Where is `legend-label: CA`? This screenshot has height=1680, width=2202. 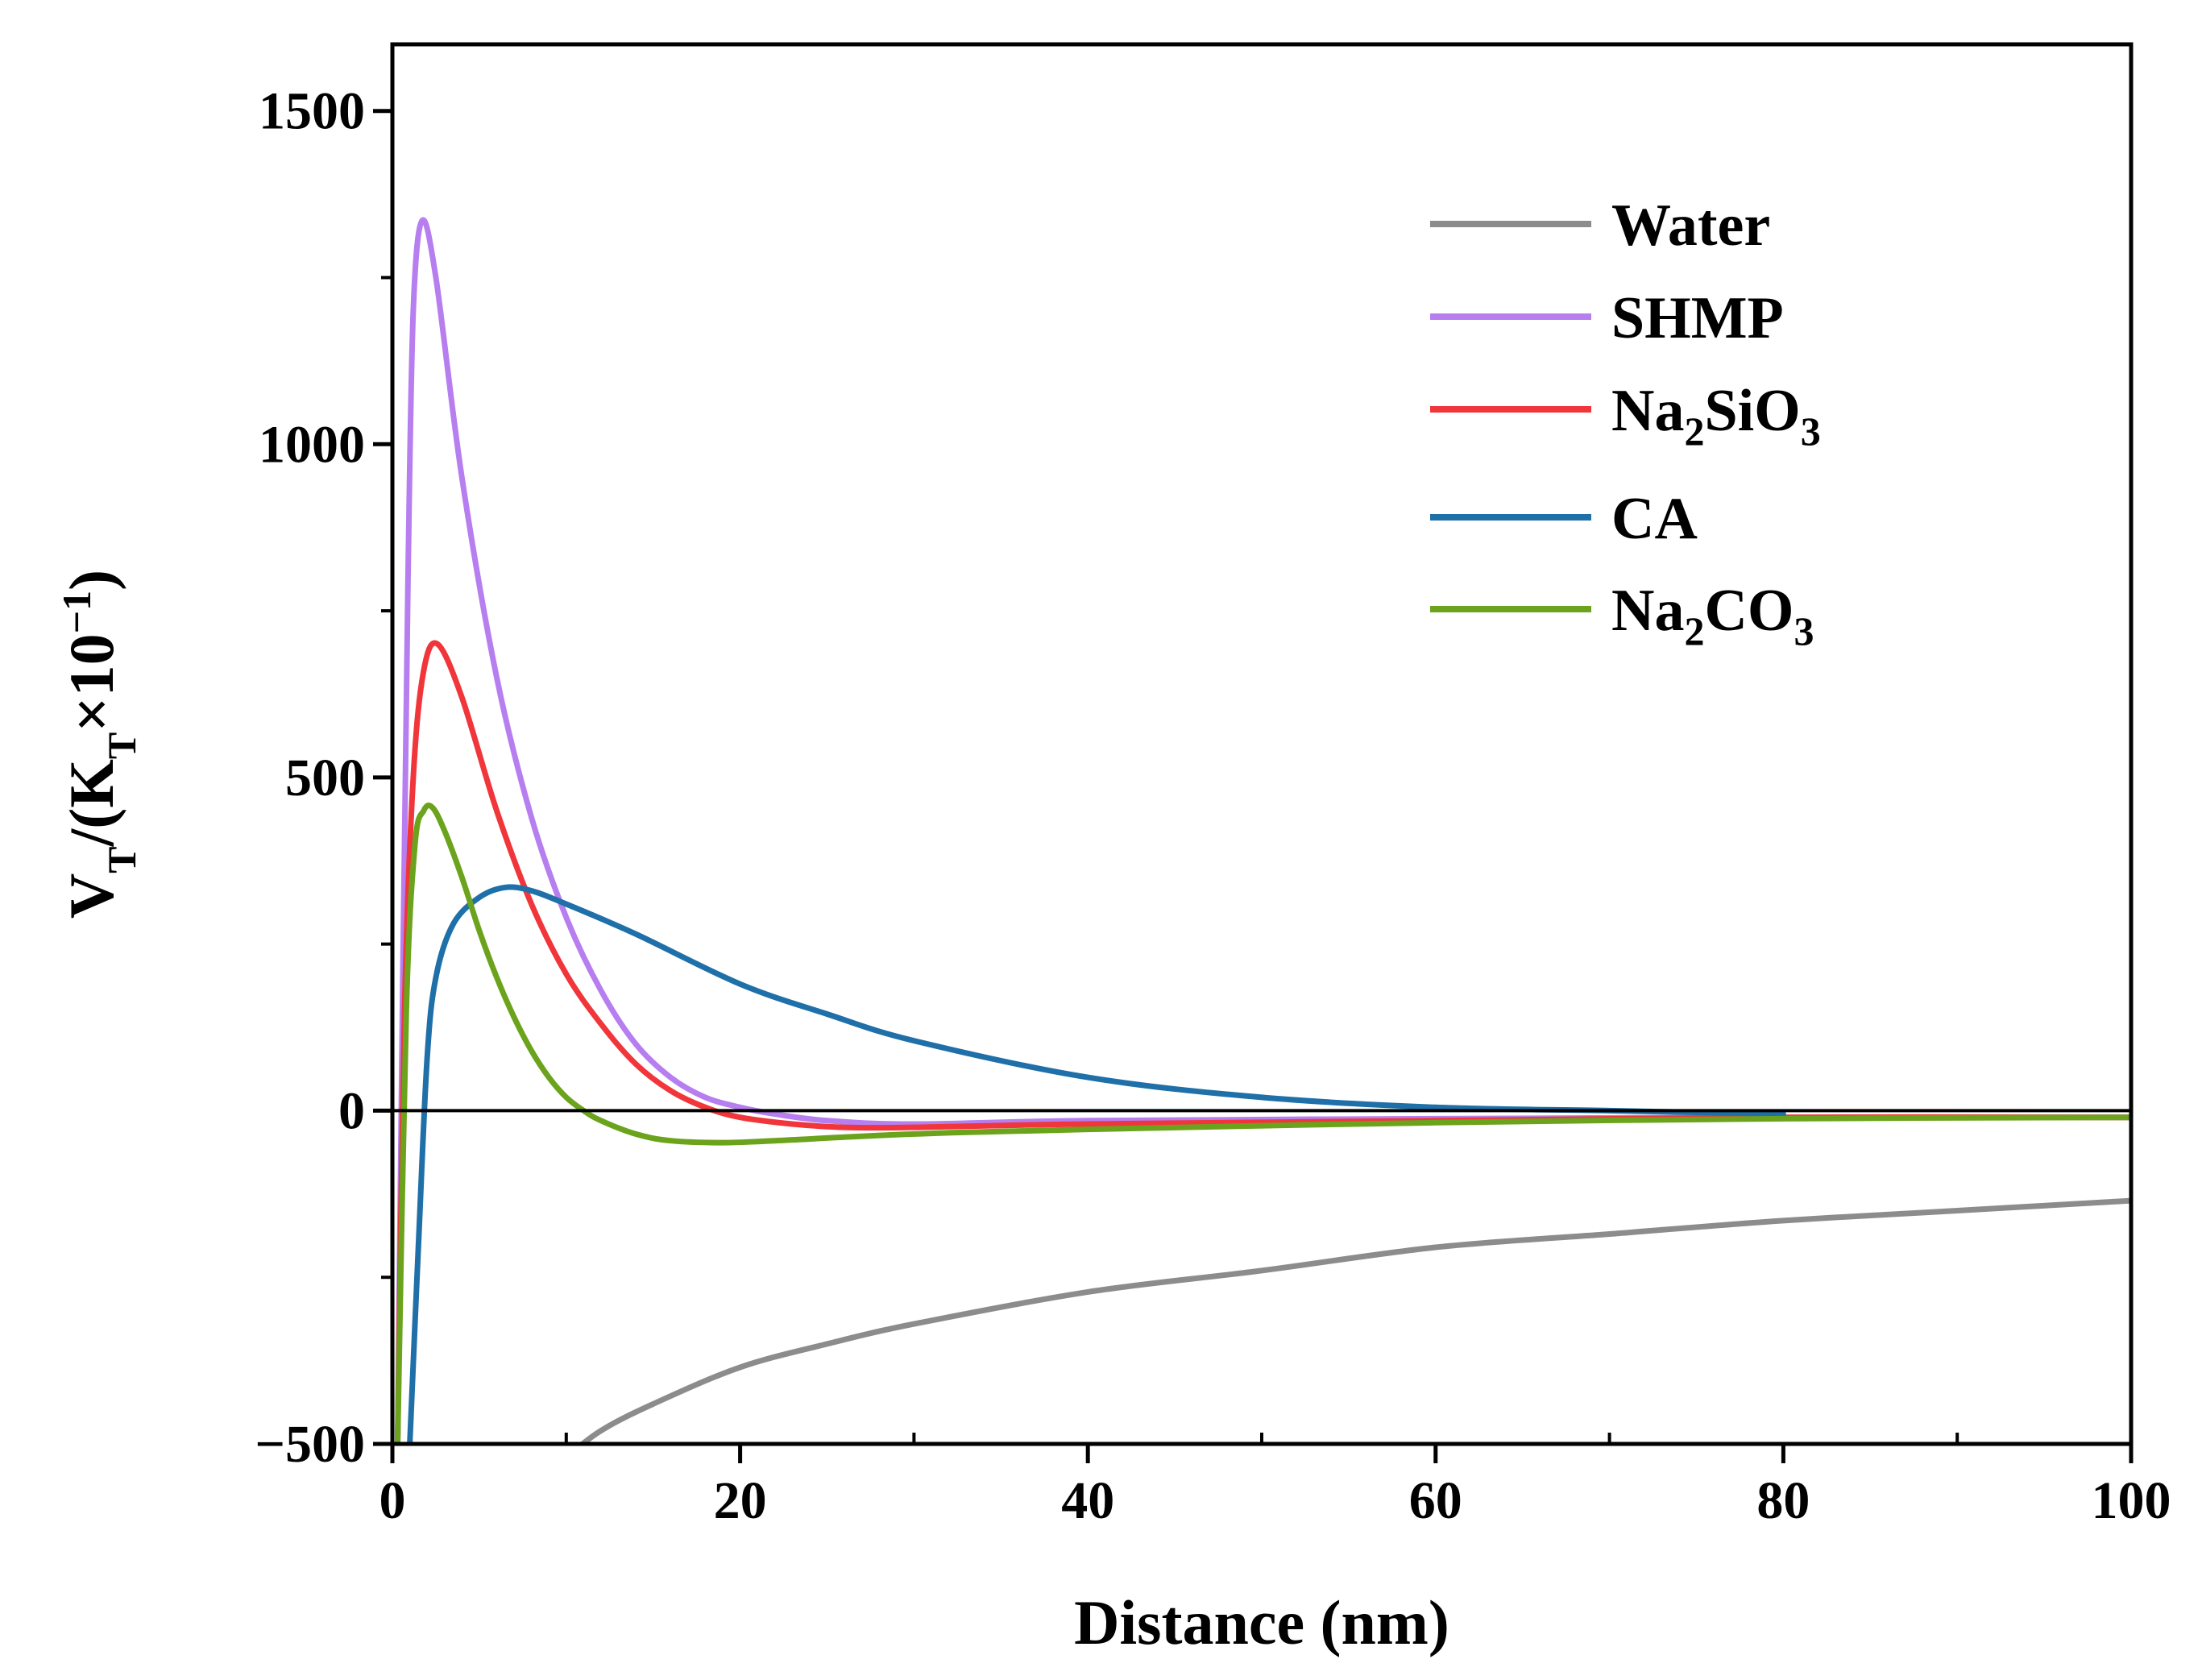 legend-label: CA is located at coordinates (1654, 519).